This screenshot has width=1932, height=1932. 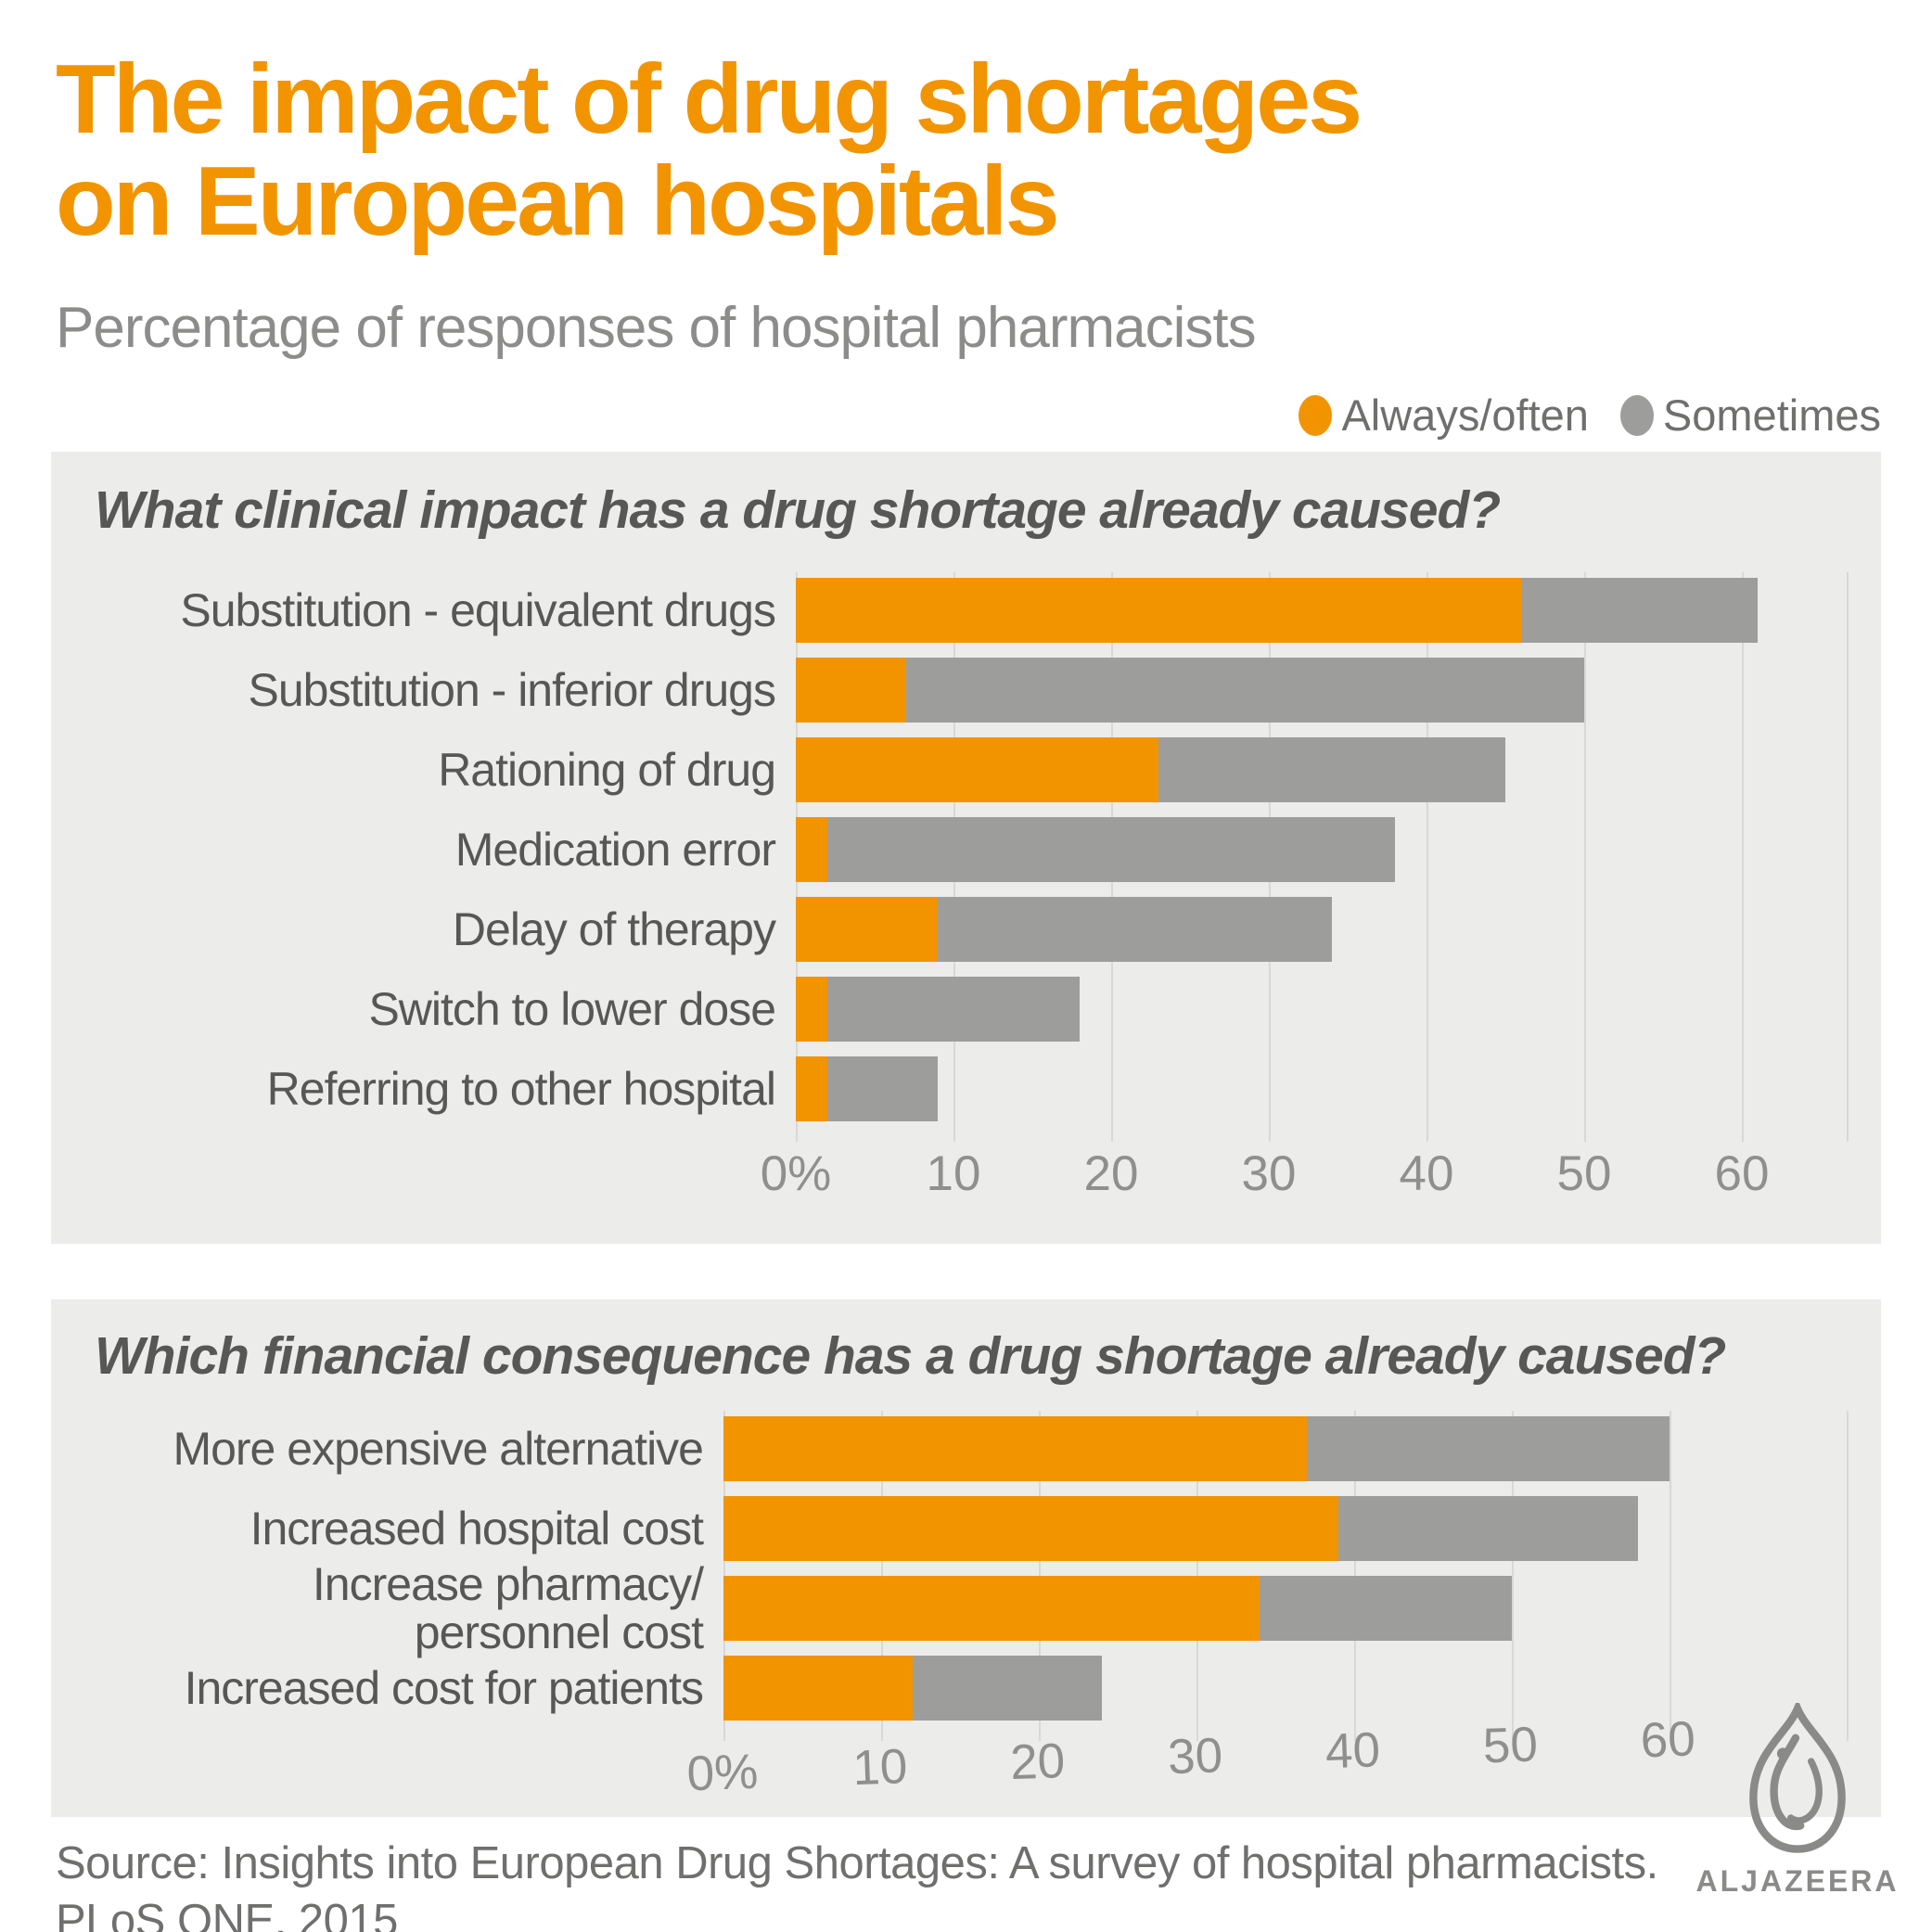 What do you see at coordinates (1636, 415) in the screenshot?
I see `legend-dot-sometimes-icon` at bounding box center [1636, 415].